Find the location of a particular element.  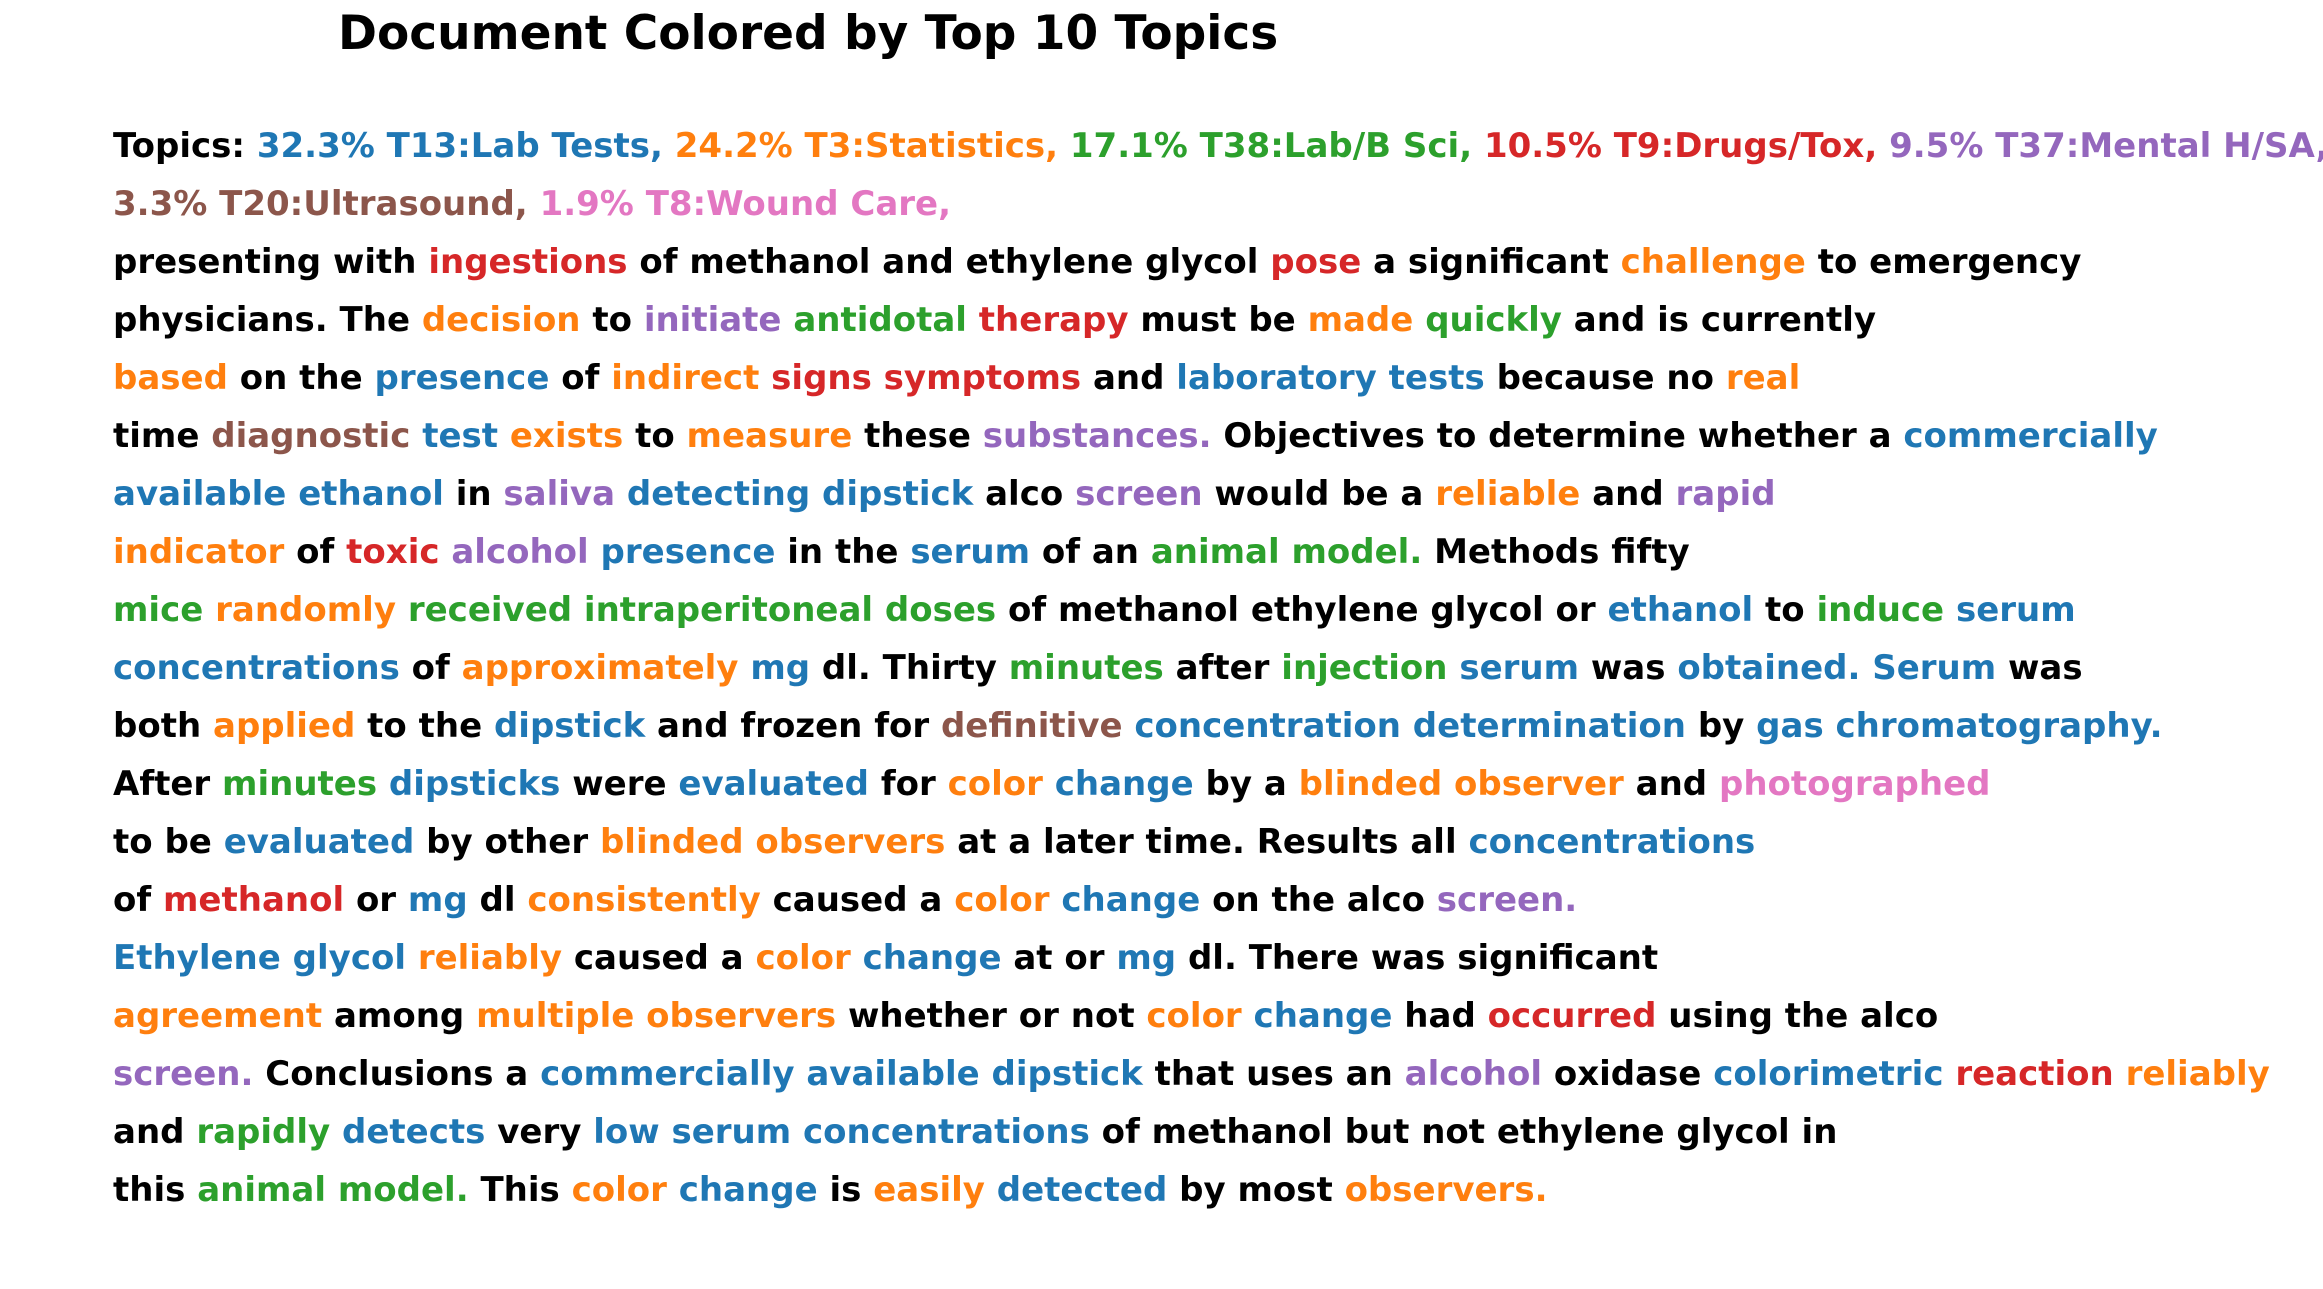

plain-text: was is located at coordinates (2039, 668).